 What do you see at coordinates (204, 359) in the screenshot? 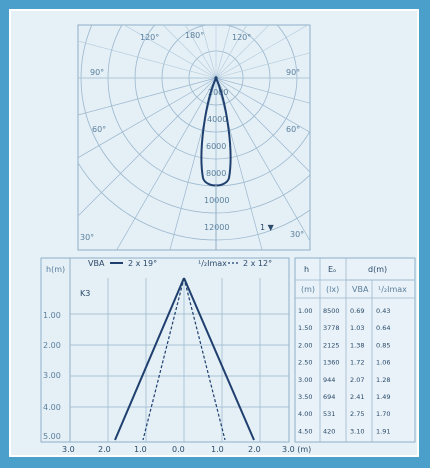
I see `cone-dashed-right` at bounding box center [204, 359].